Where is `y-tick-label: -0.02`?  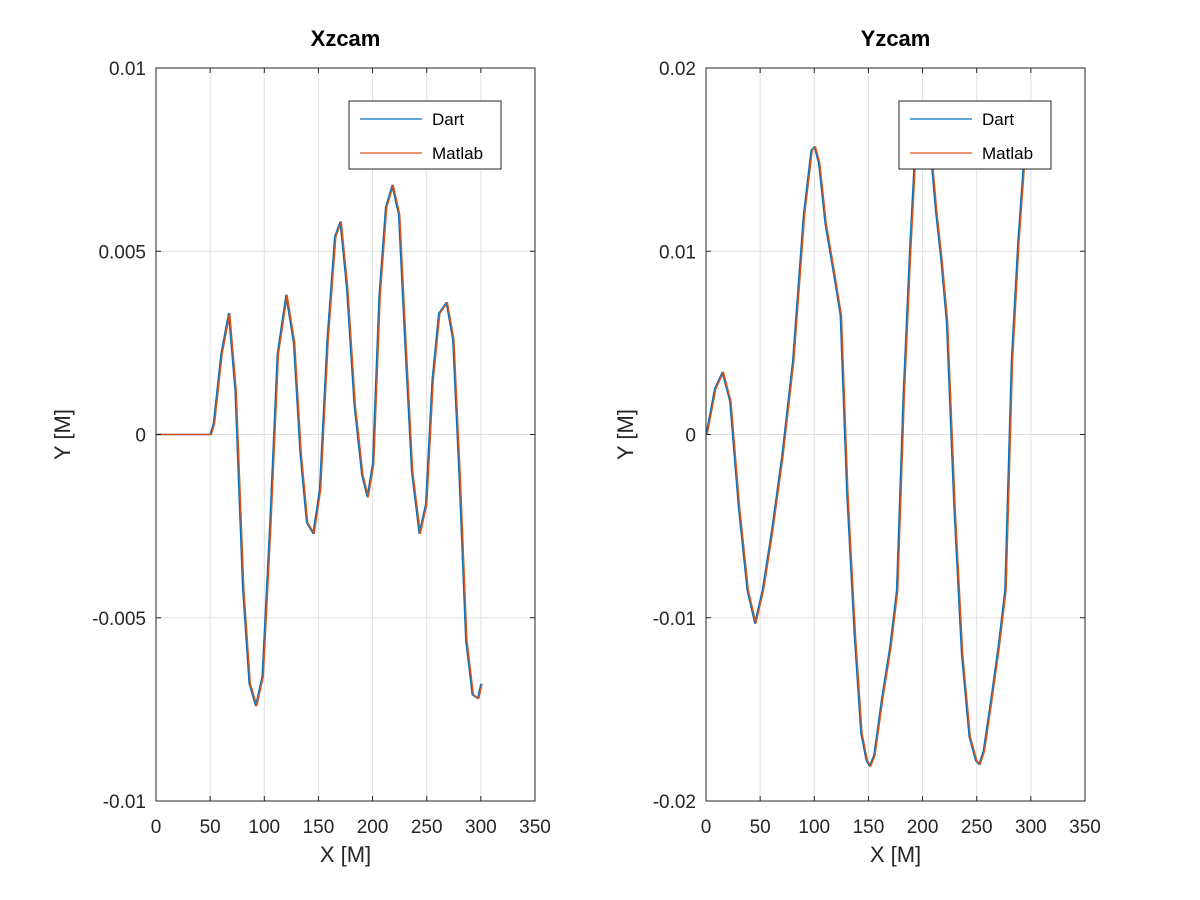
y-tick-label: -0.02 is located at coordinates (674, 802).